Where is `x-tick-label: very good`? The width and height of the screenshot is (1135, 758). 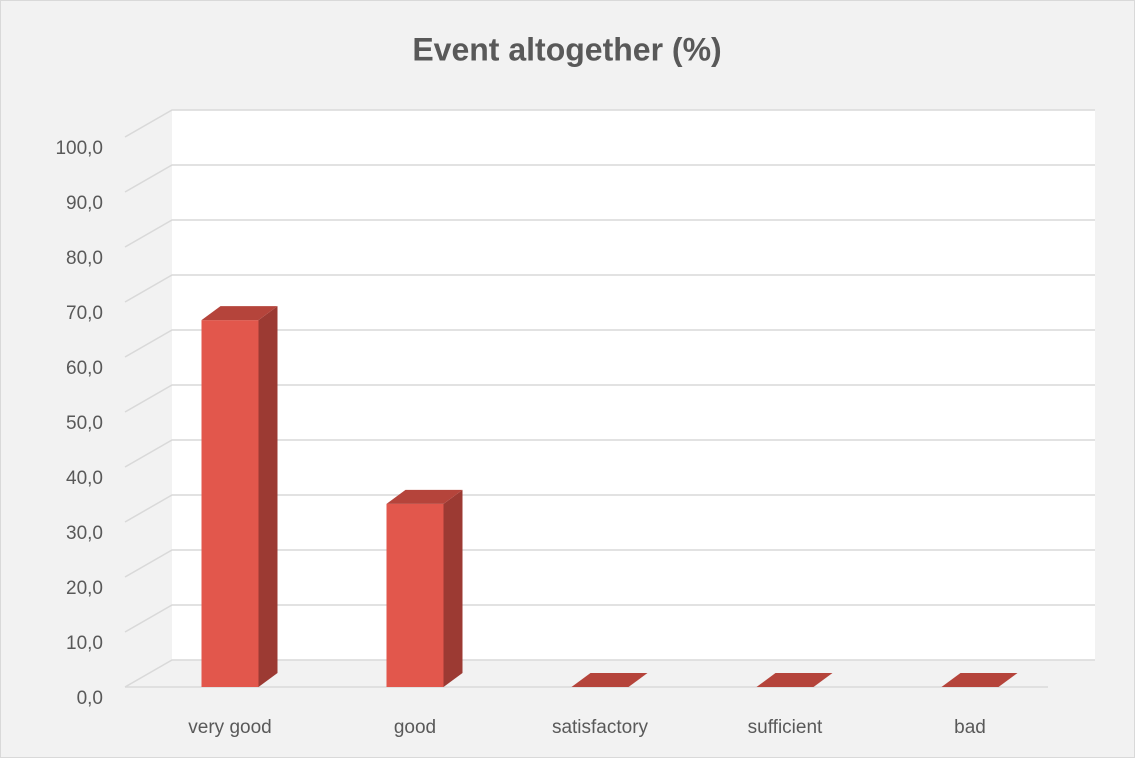
x-tick-label: very good is located at coordinates (229, 727).